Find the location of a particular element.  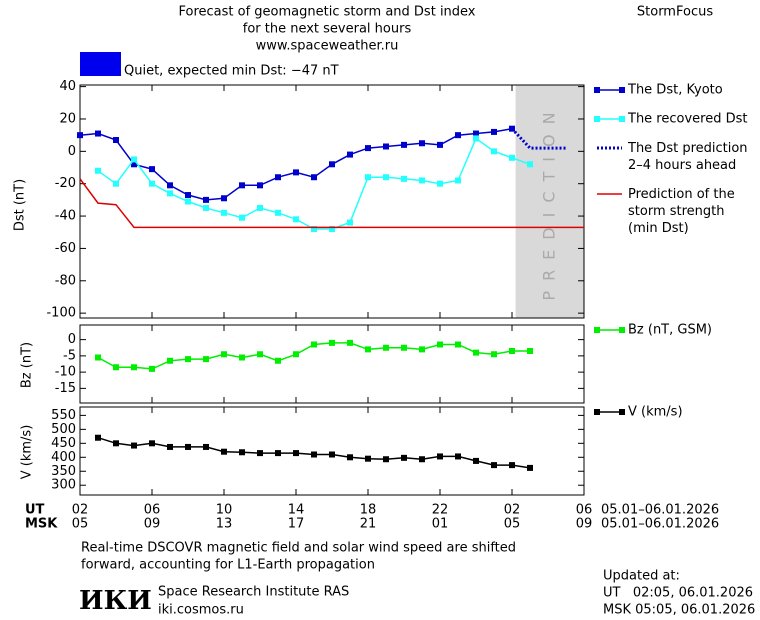

y-tick-label: 40 is located at coordinates (67, 86).